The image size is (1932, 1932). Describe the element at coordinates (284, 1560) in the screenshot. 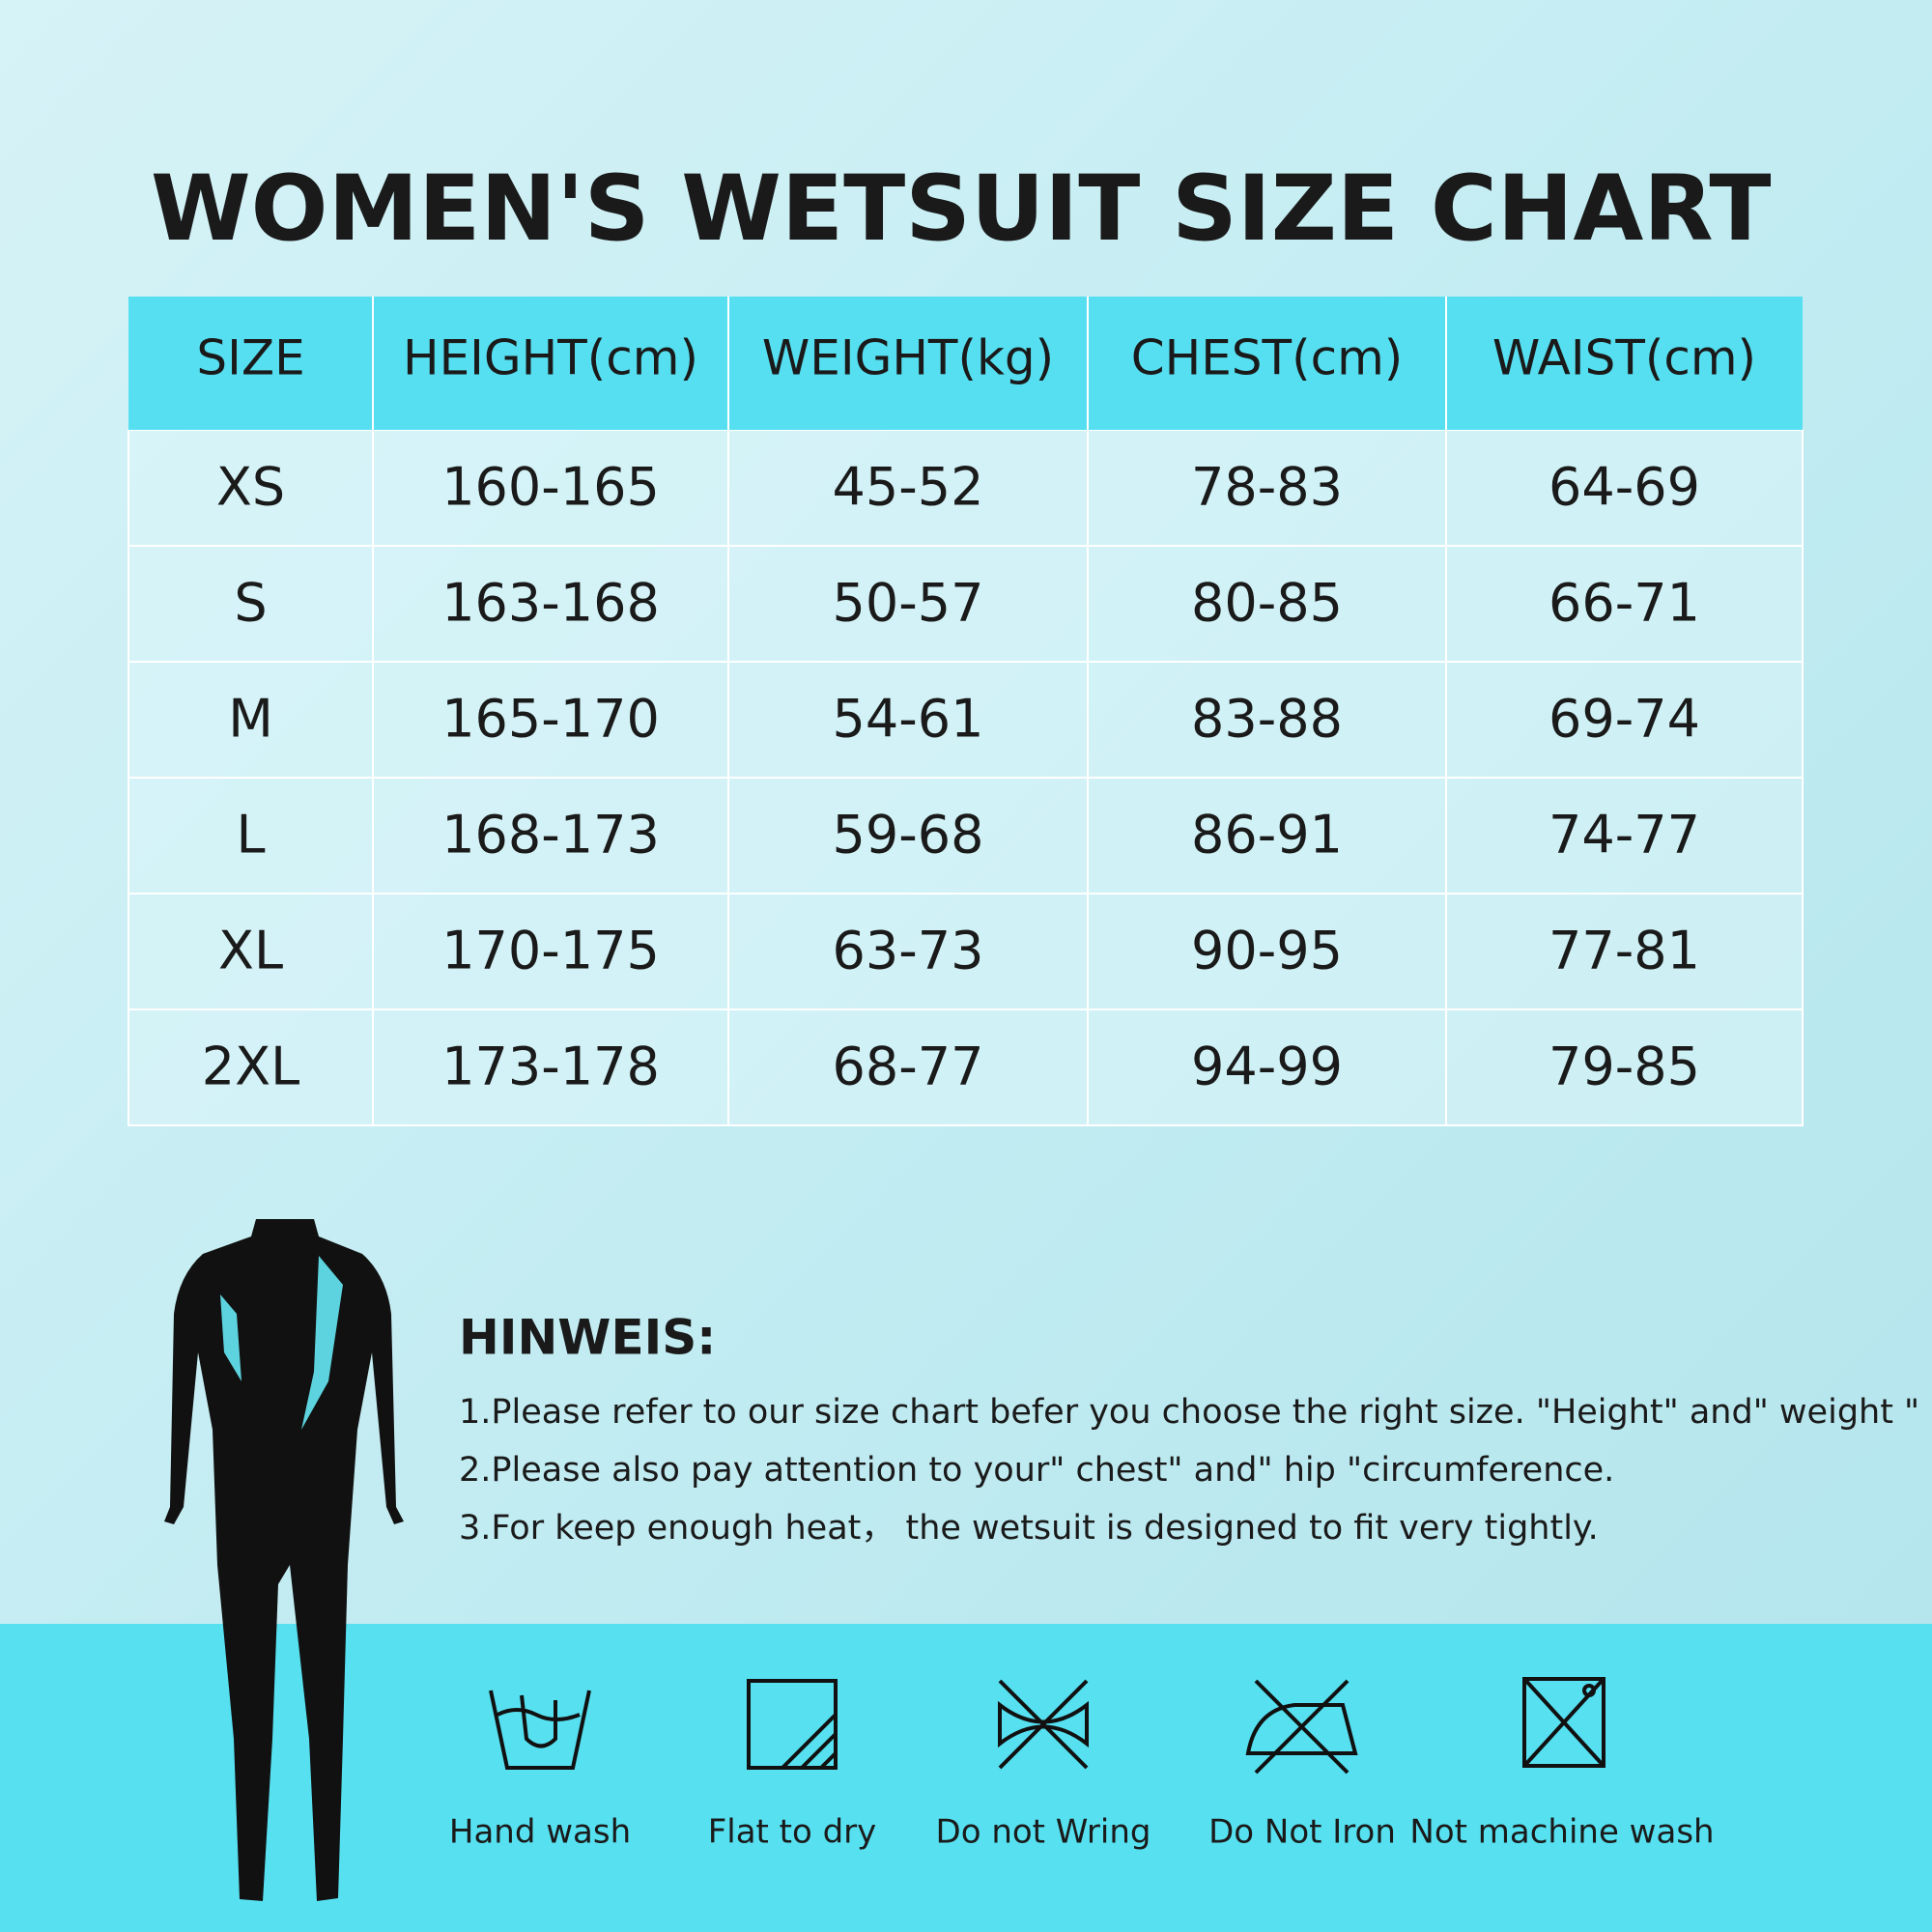

I see `wetsuit-illustration` at that location.